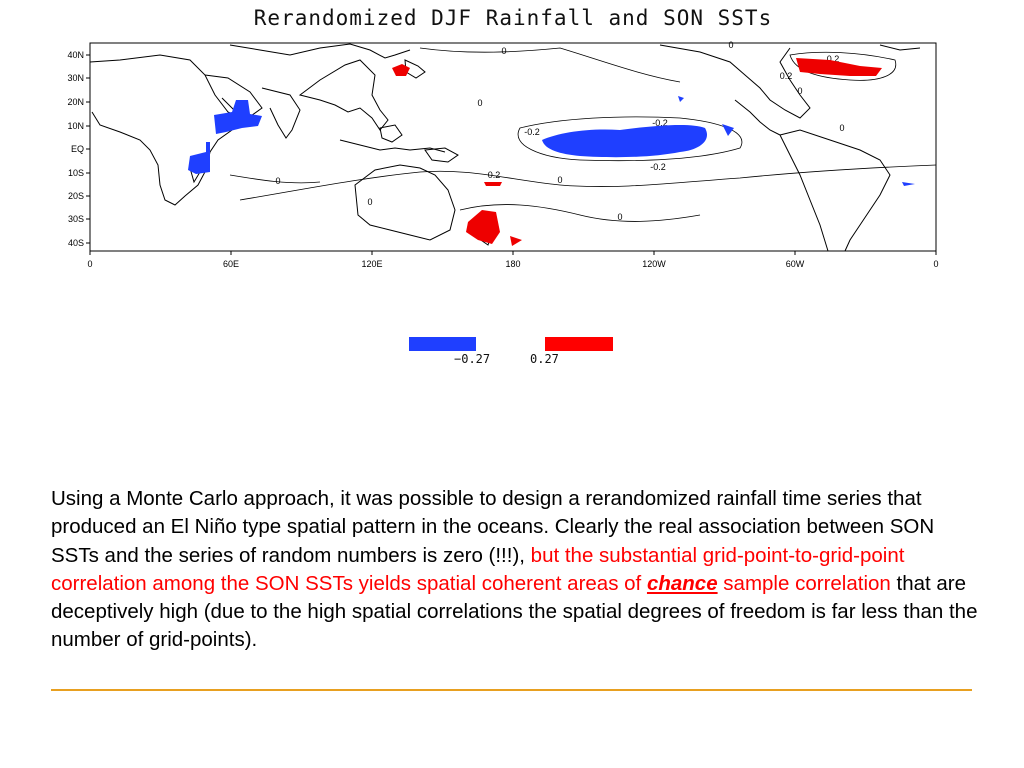  What do you see at coordinates (839, 67) in the screenshot?
I see `positive-region-north-east-pacific` at bounding box center [839, 67].